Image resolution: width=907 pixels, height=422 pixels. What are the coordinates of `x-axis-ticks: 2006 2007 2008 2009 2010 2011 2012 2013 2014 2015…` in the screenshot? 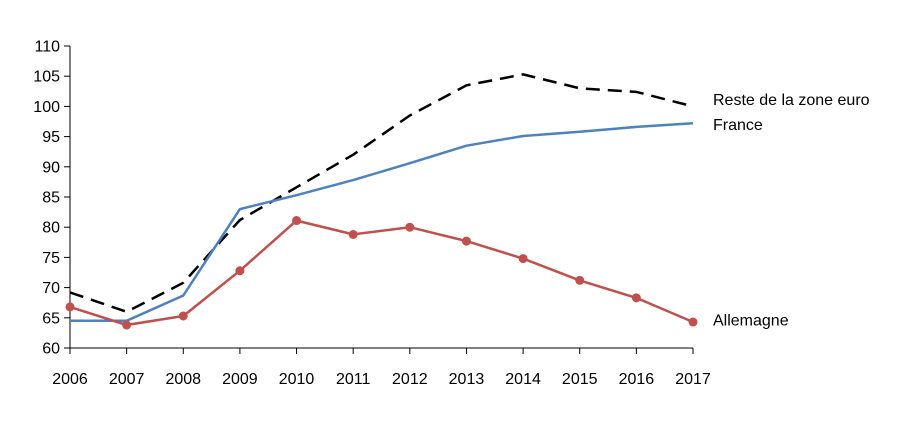 It's located at (381, 368).